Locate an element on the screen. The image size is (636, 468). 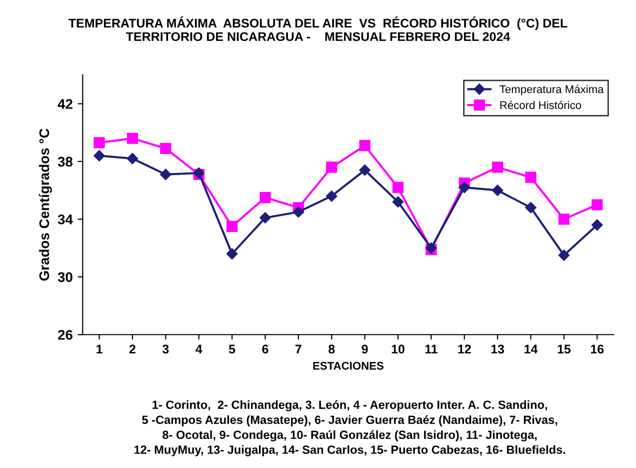
x-tick-label: 9 is located at coordinates (365, 349).